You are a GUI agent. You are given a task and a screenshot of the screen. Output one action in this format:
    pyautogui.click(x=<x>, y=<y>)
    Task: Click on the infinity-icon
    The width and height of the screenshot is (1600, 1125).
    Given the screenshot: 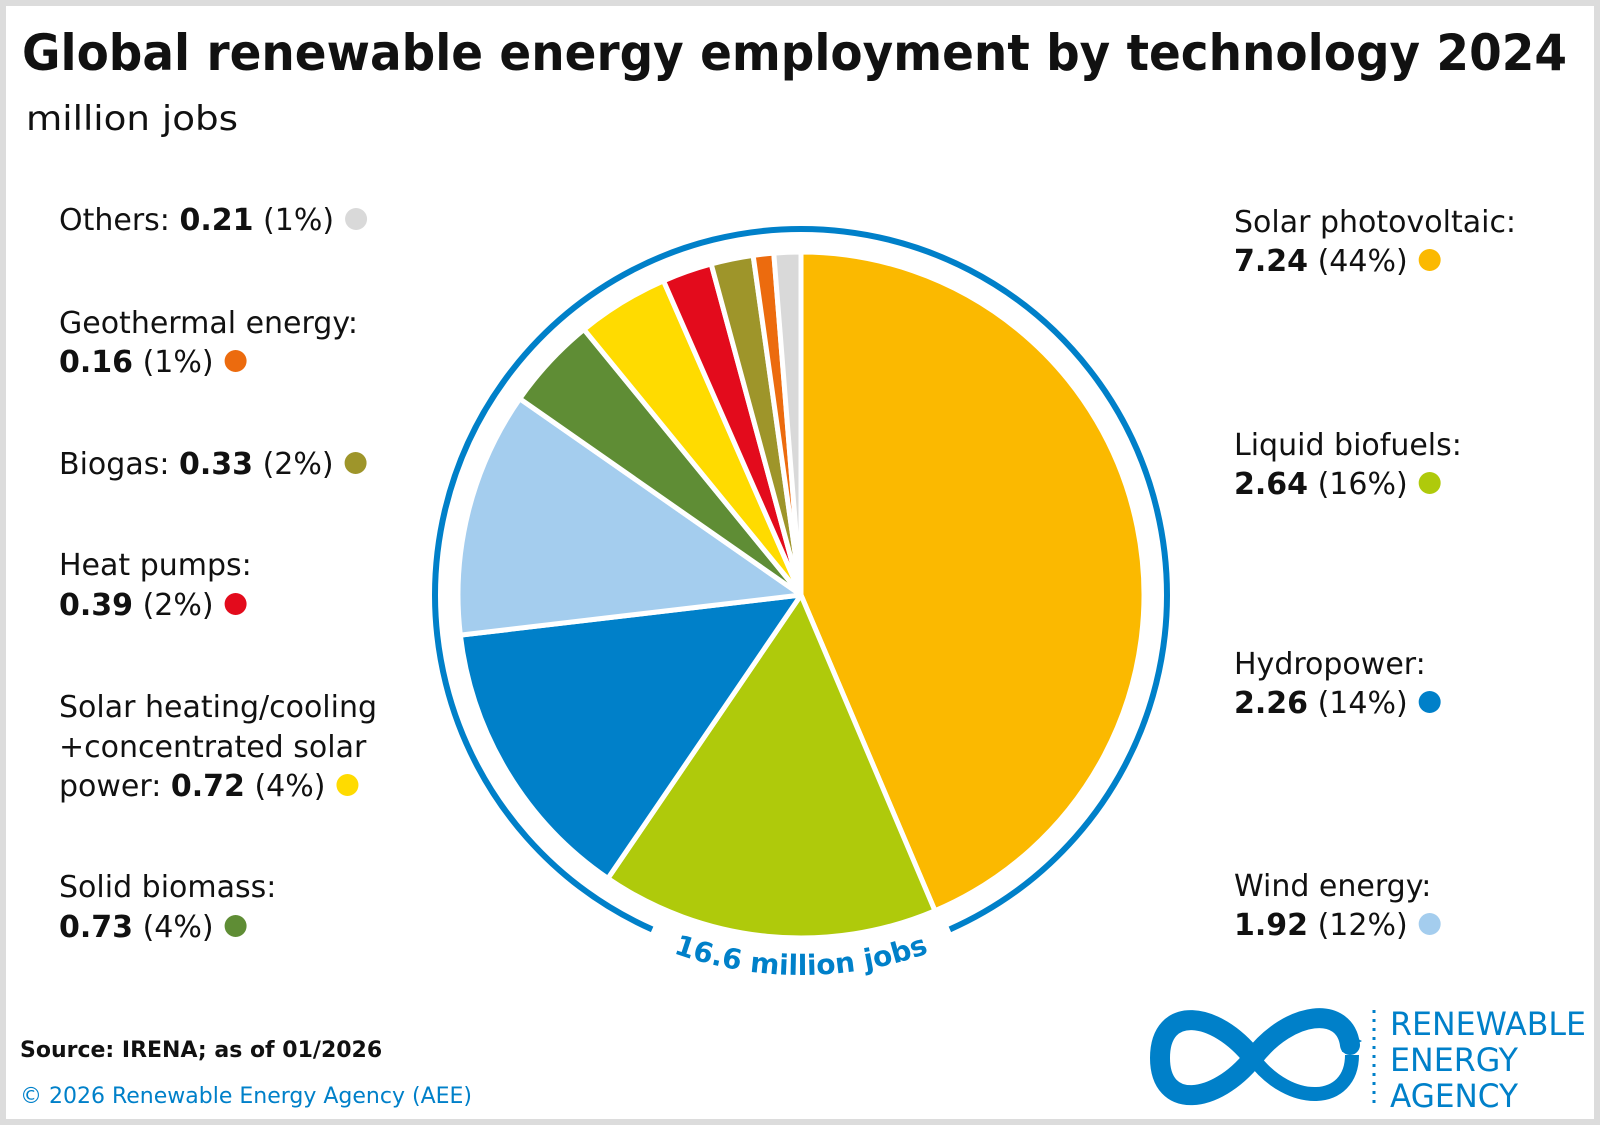 What is the action you would take?
    pyautogui.click(x=1254, y=1057)
    